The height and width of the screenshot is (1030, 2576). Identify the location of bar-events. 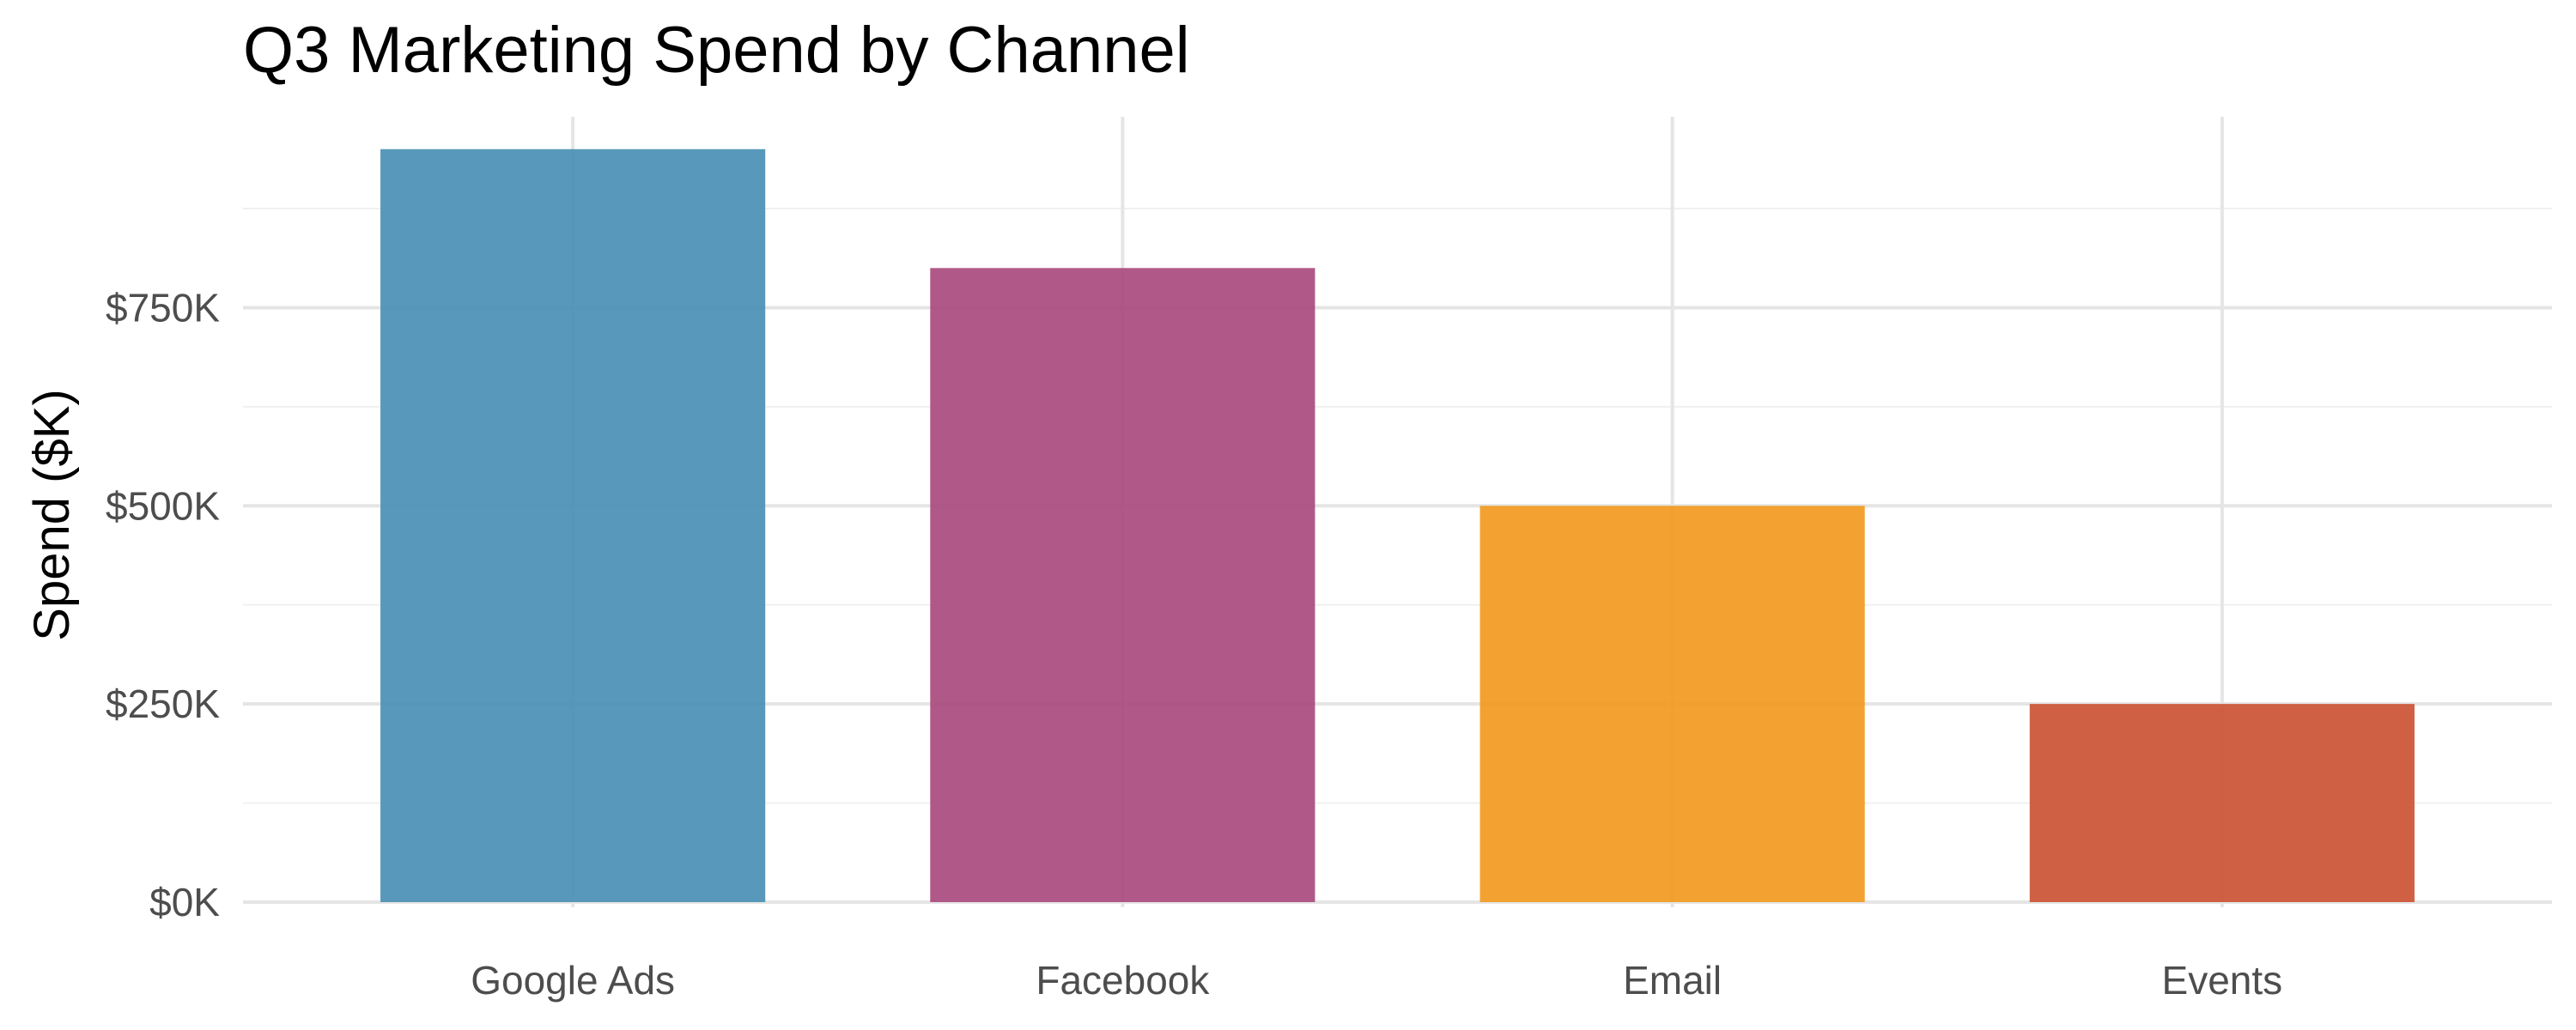
(2222, 803).